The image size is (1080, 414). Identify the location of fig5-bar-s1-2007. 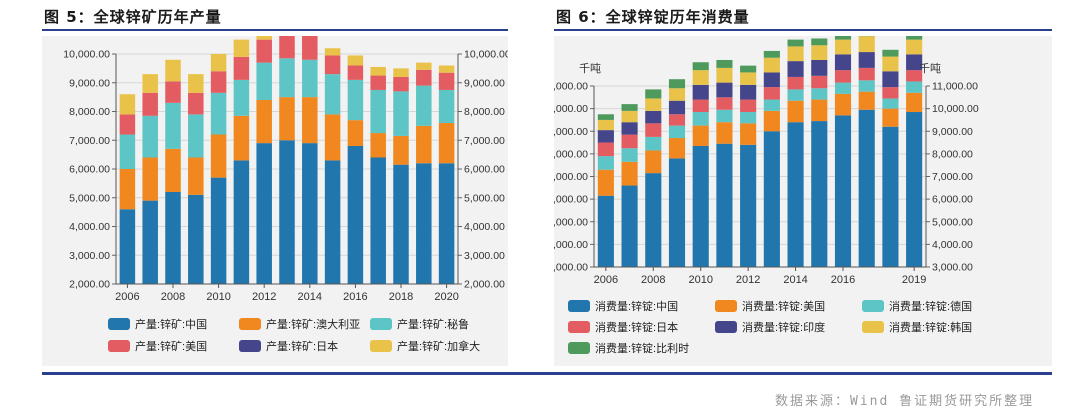
(150, 179).